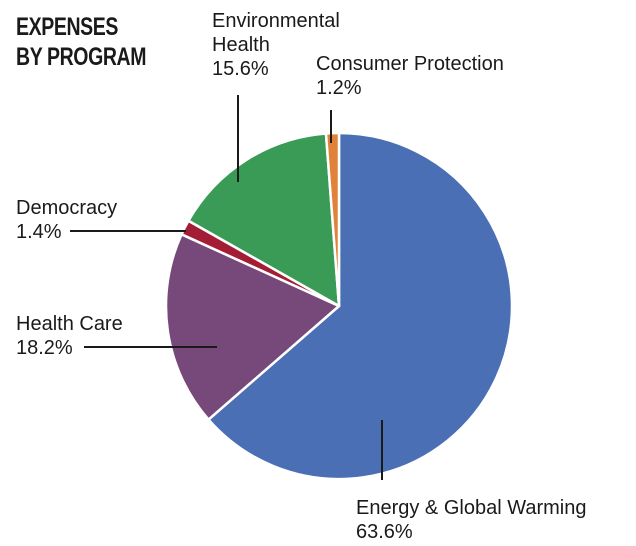 The height and width of the screenshot is (546, 636). I want to click on slice-name-label: Consumer Protection, so click(410, 64).